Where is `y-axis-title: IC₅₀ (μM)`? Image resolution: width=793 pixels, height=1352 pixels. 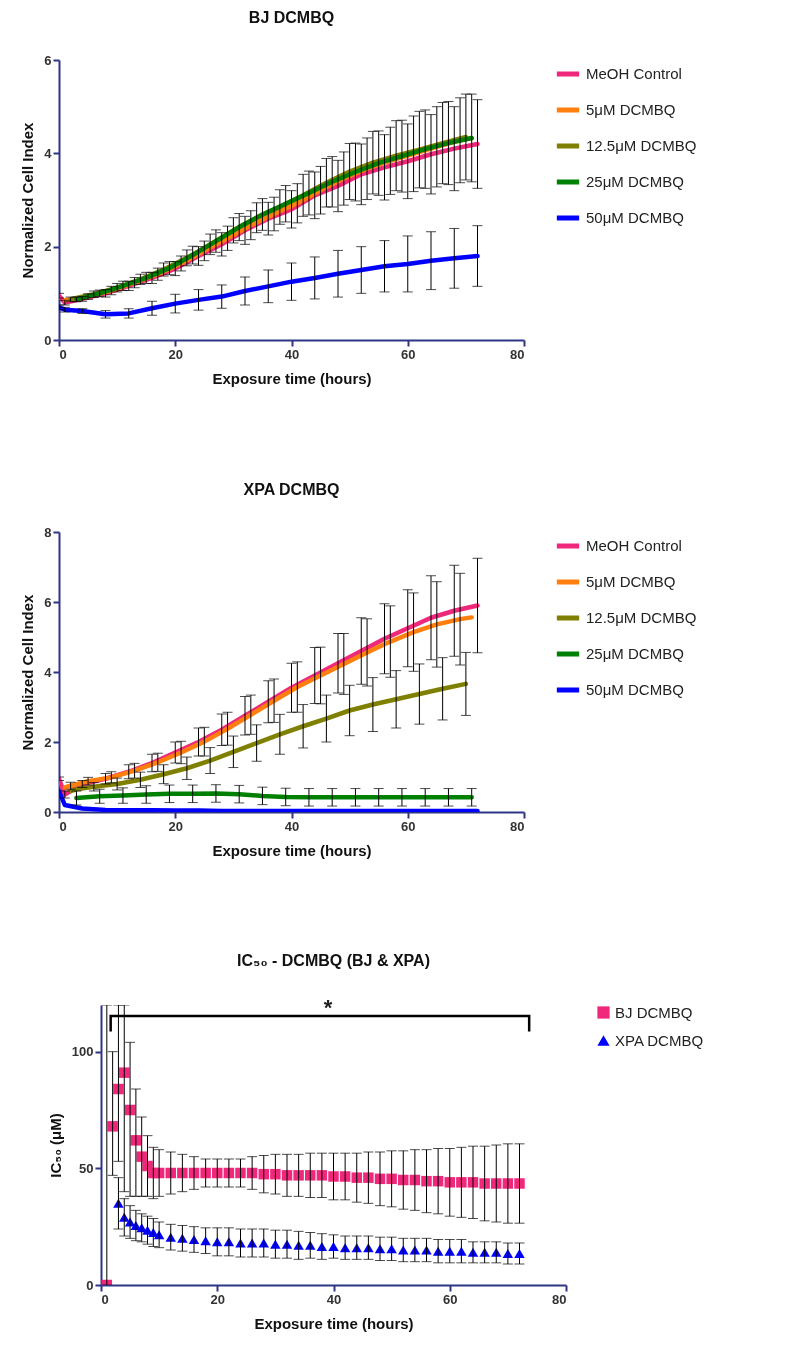
y-axis-title: IC₅₀ (μM) is located at coordinates (55, 1145).